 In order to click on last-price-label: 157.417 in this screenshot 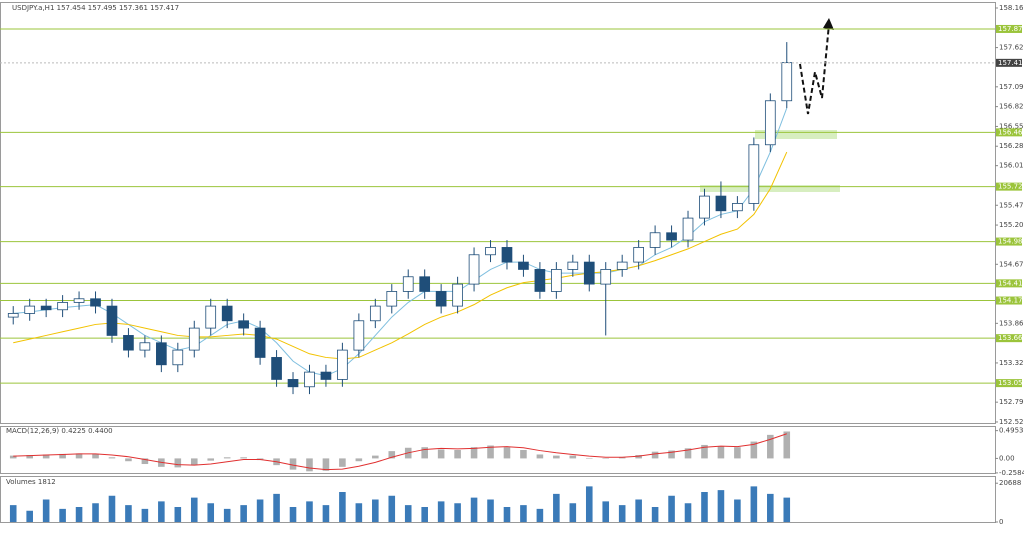, I will do `click(1011, 63)`.